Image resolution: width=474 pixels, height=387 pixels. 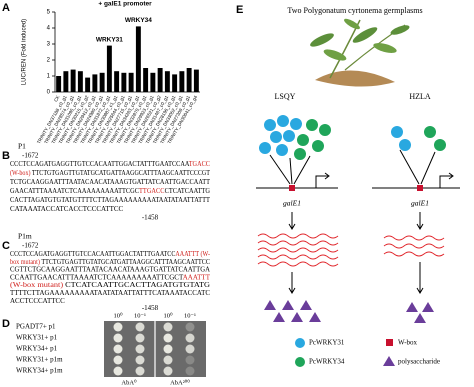 What do you see at coordinates (360, 52) in the screenshot?
I see `plant-illustration` at bounding box center [360, 52].